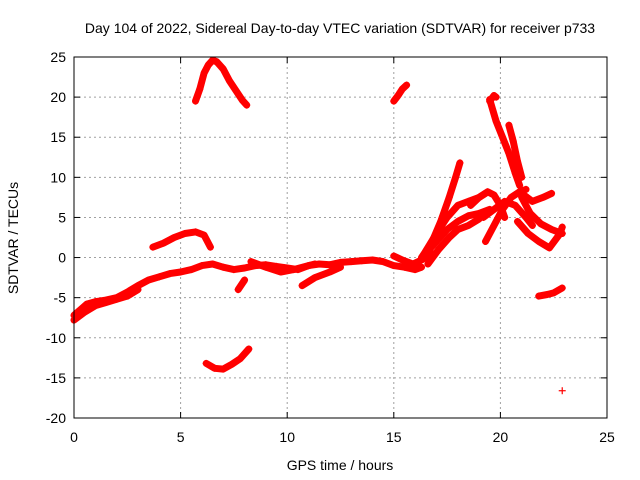 This screenshot has height=480, width=640. What do you see at coordinates (56, 418) in the screenshot?
I see `y-tick-label: -20` at bounding box center [56, 418].